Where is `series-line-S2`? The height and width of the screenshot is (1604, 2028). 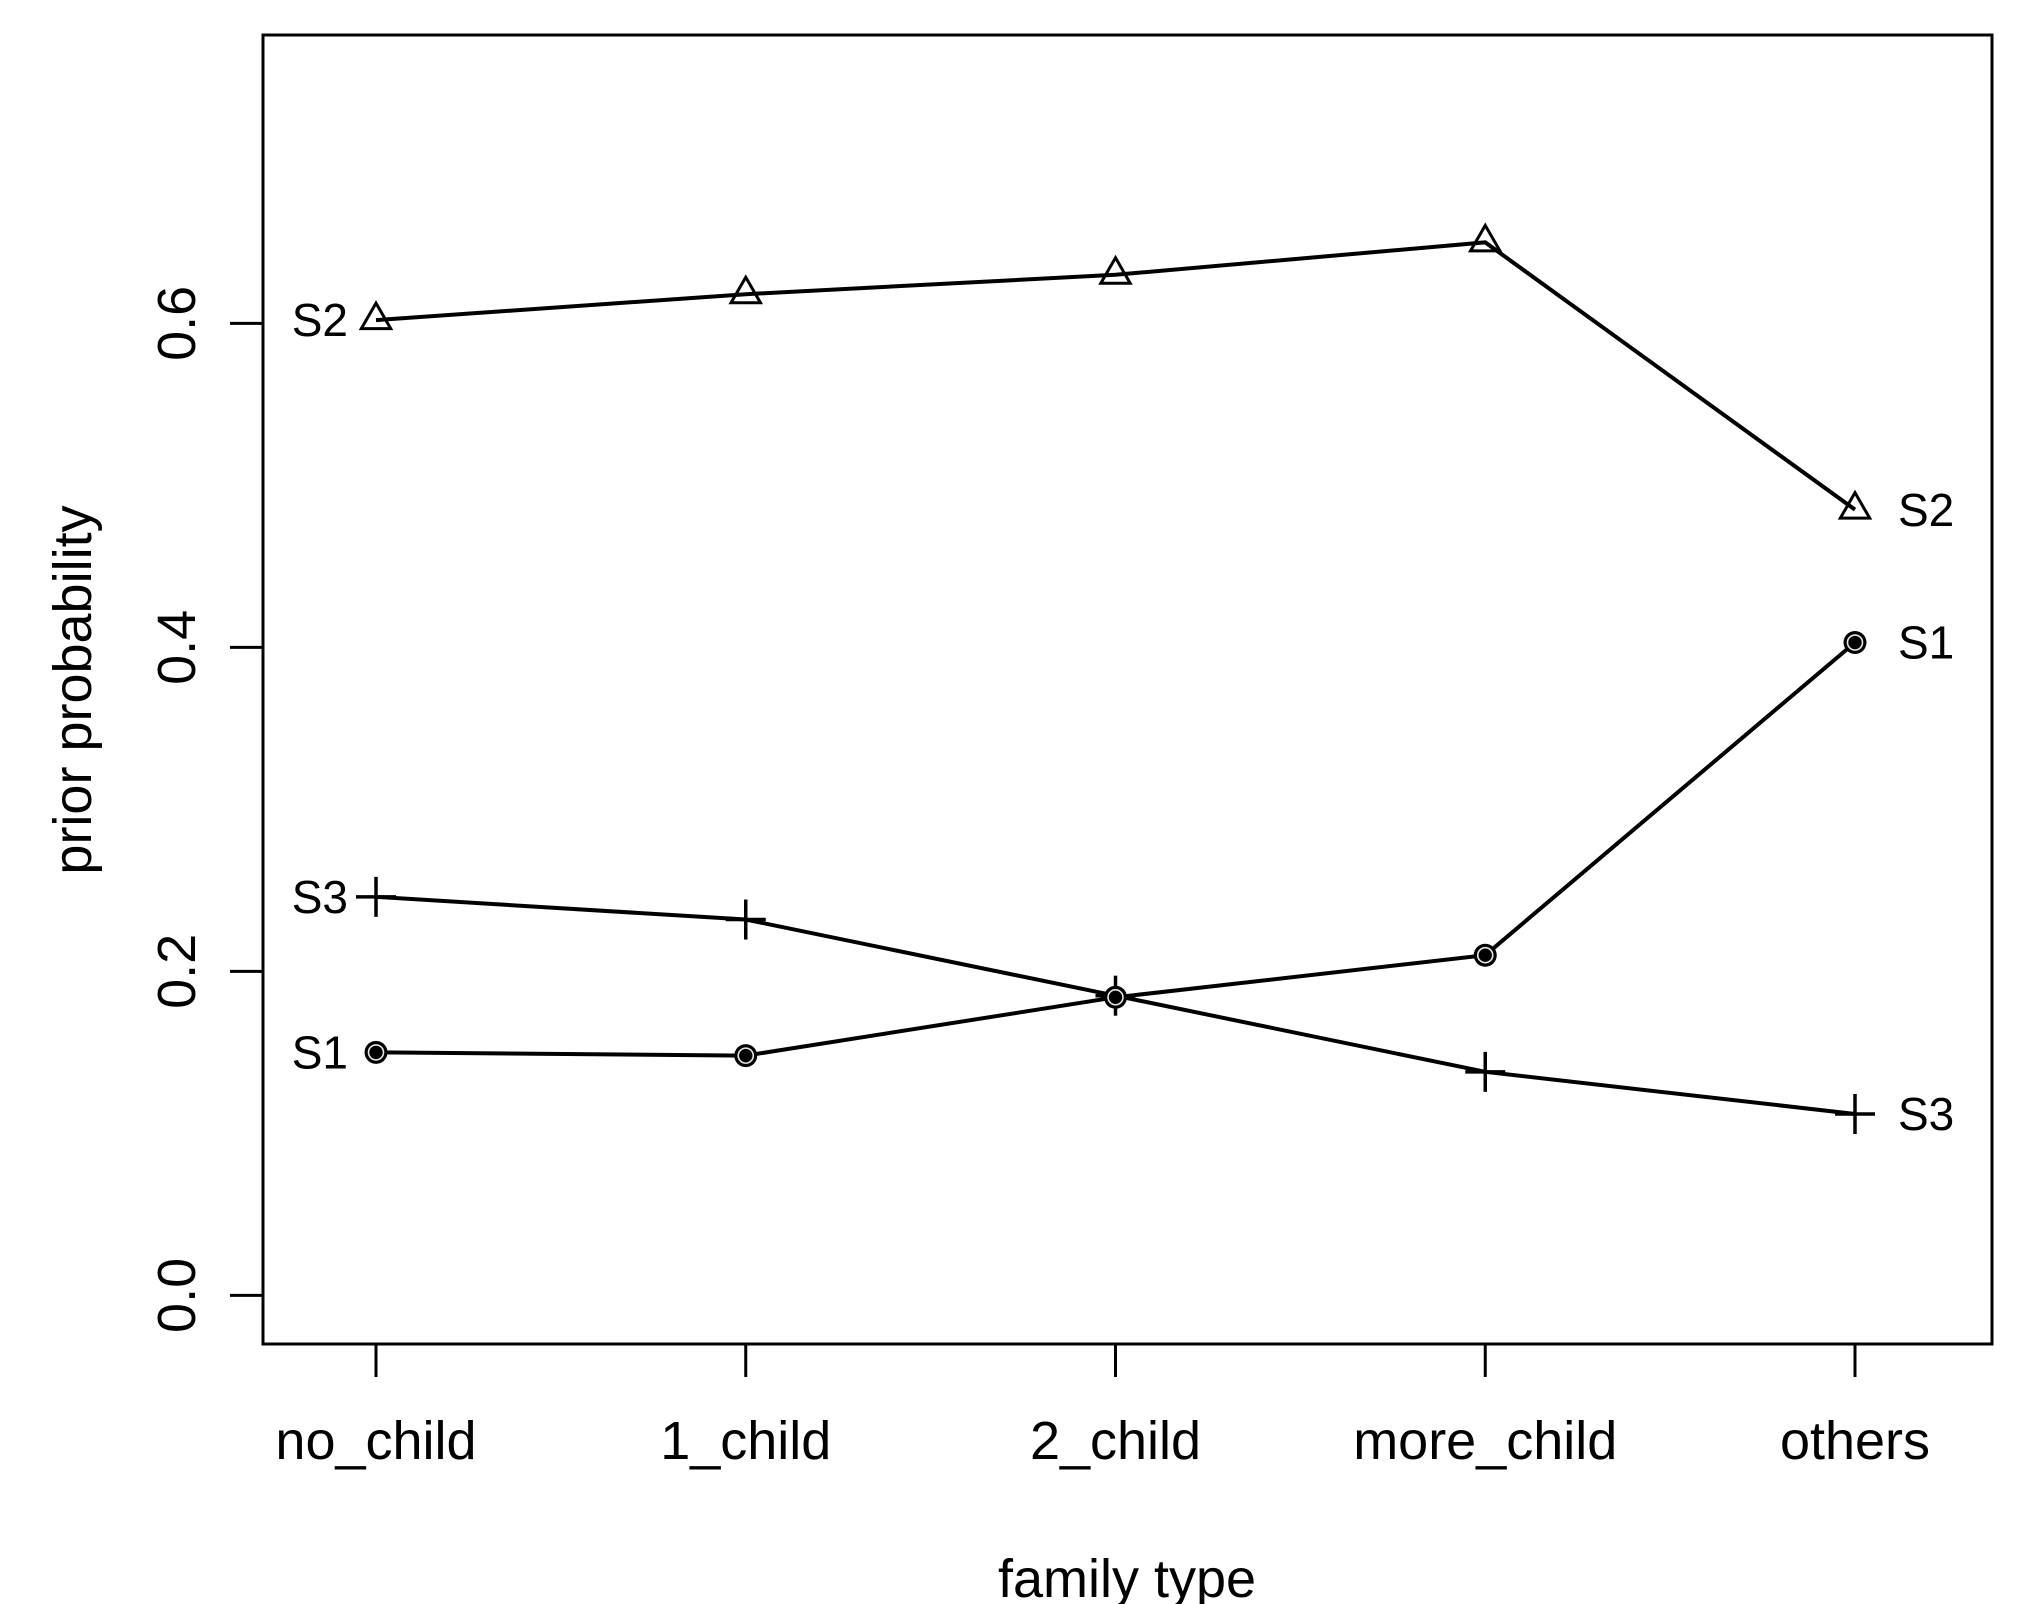
series-line-S2 is located at coordinates (1116, 376).